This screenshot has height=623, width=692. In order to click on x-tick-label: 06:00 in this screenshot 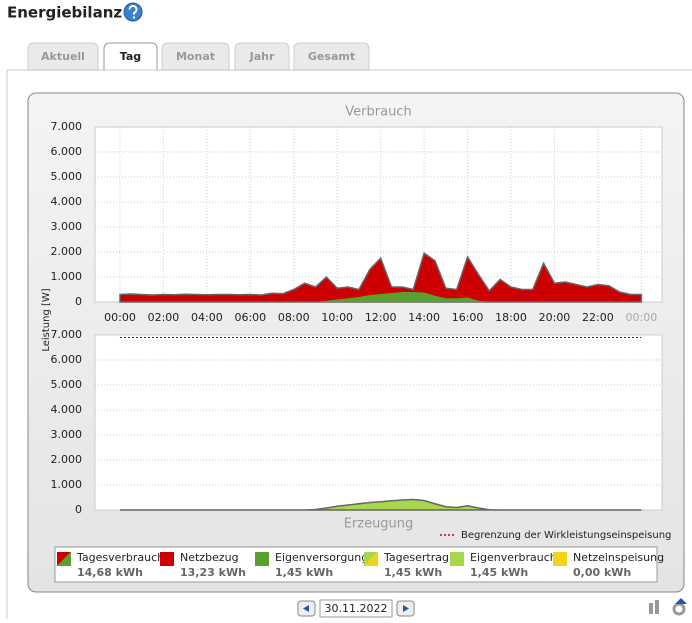, I will do `click(250, 317)`.